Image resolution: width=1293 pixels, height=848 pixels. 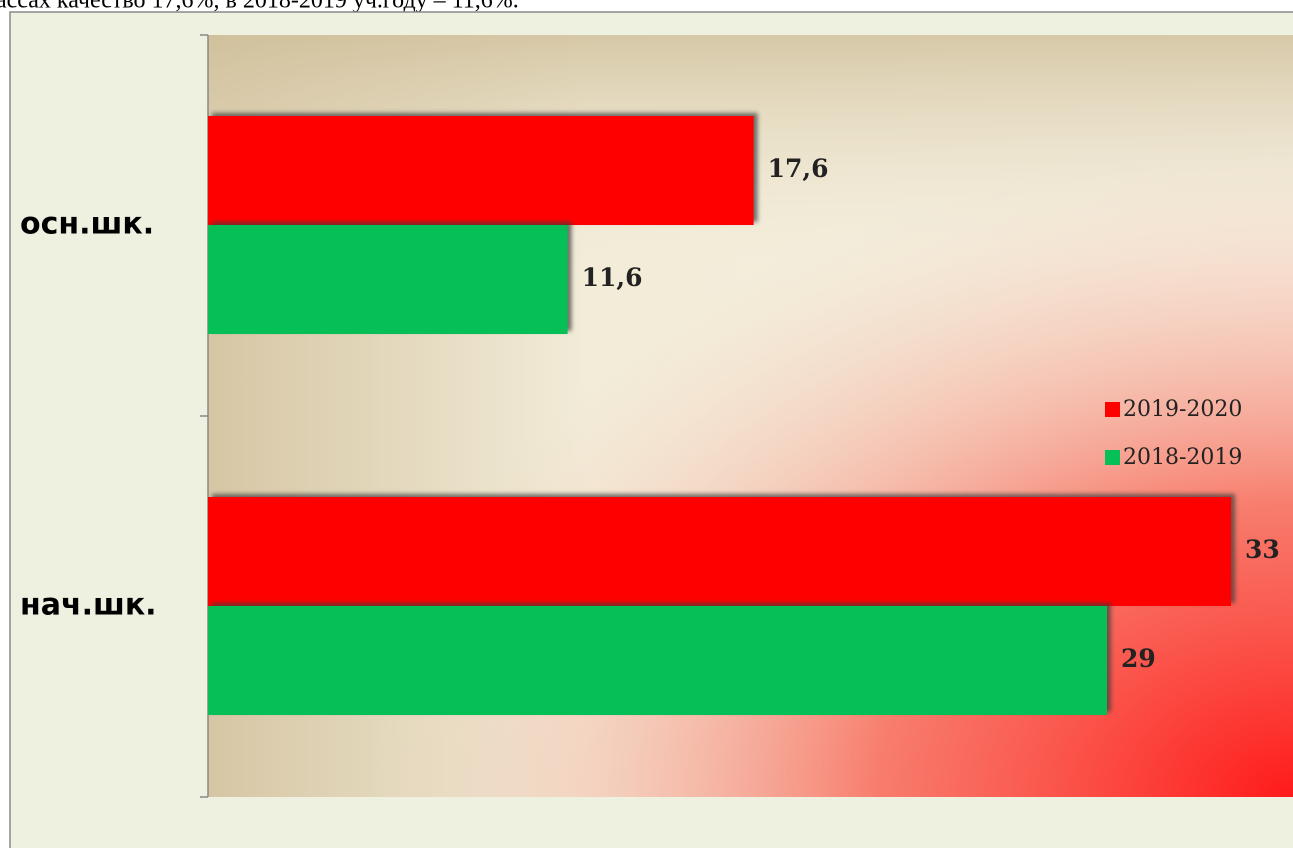 What do you see at coordinates (88, 605) in the screenshot?
I see `category-label: нач.шк.` at bounding box center [88, 605].